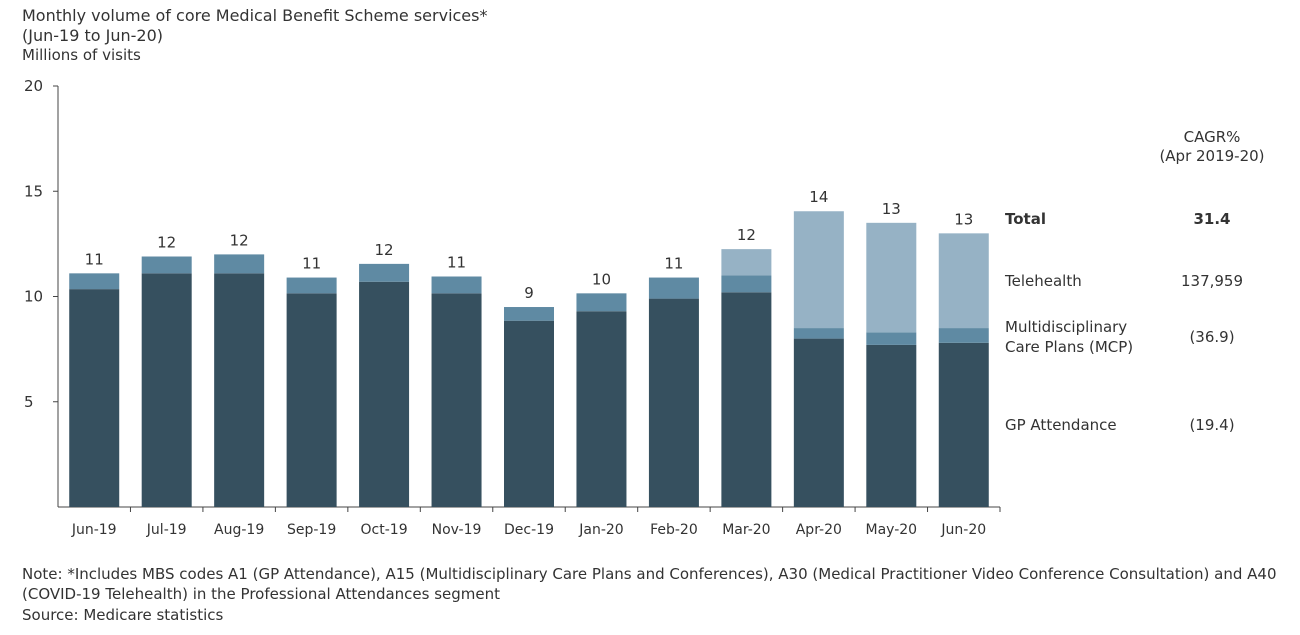 The height and width of the screenshot is (635, 1300). I want to click on bar-total-label: 10, so click(601, 279).